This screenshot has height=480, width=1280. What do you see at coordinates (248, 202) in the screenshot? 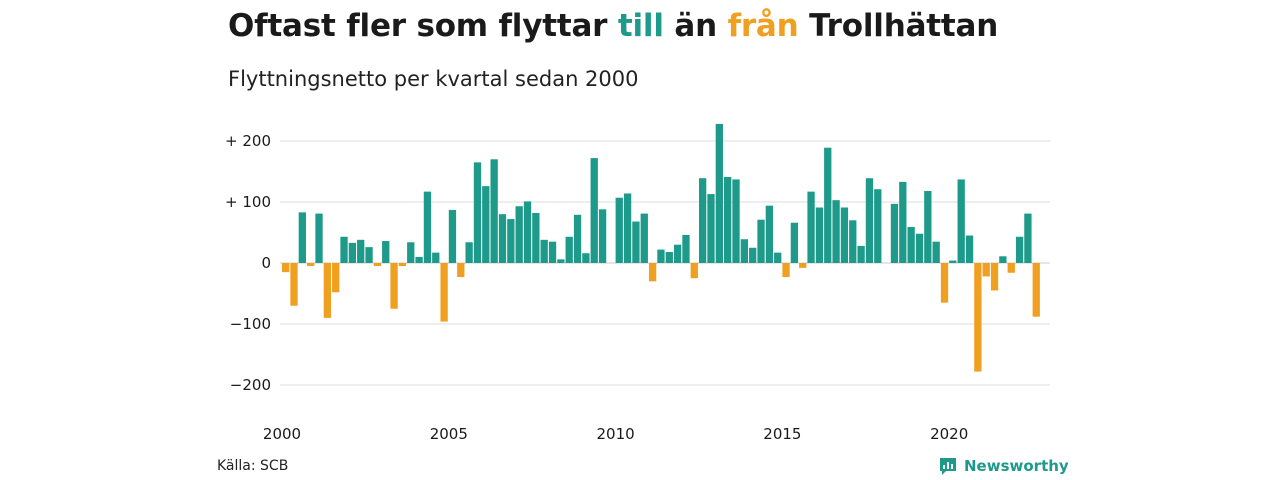
I see `y-tick-label: + 100` at bounding box center [248, 202].